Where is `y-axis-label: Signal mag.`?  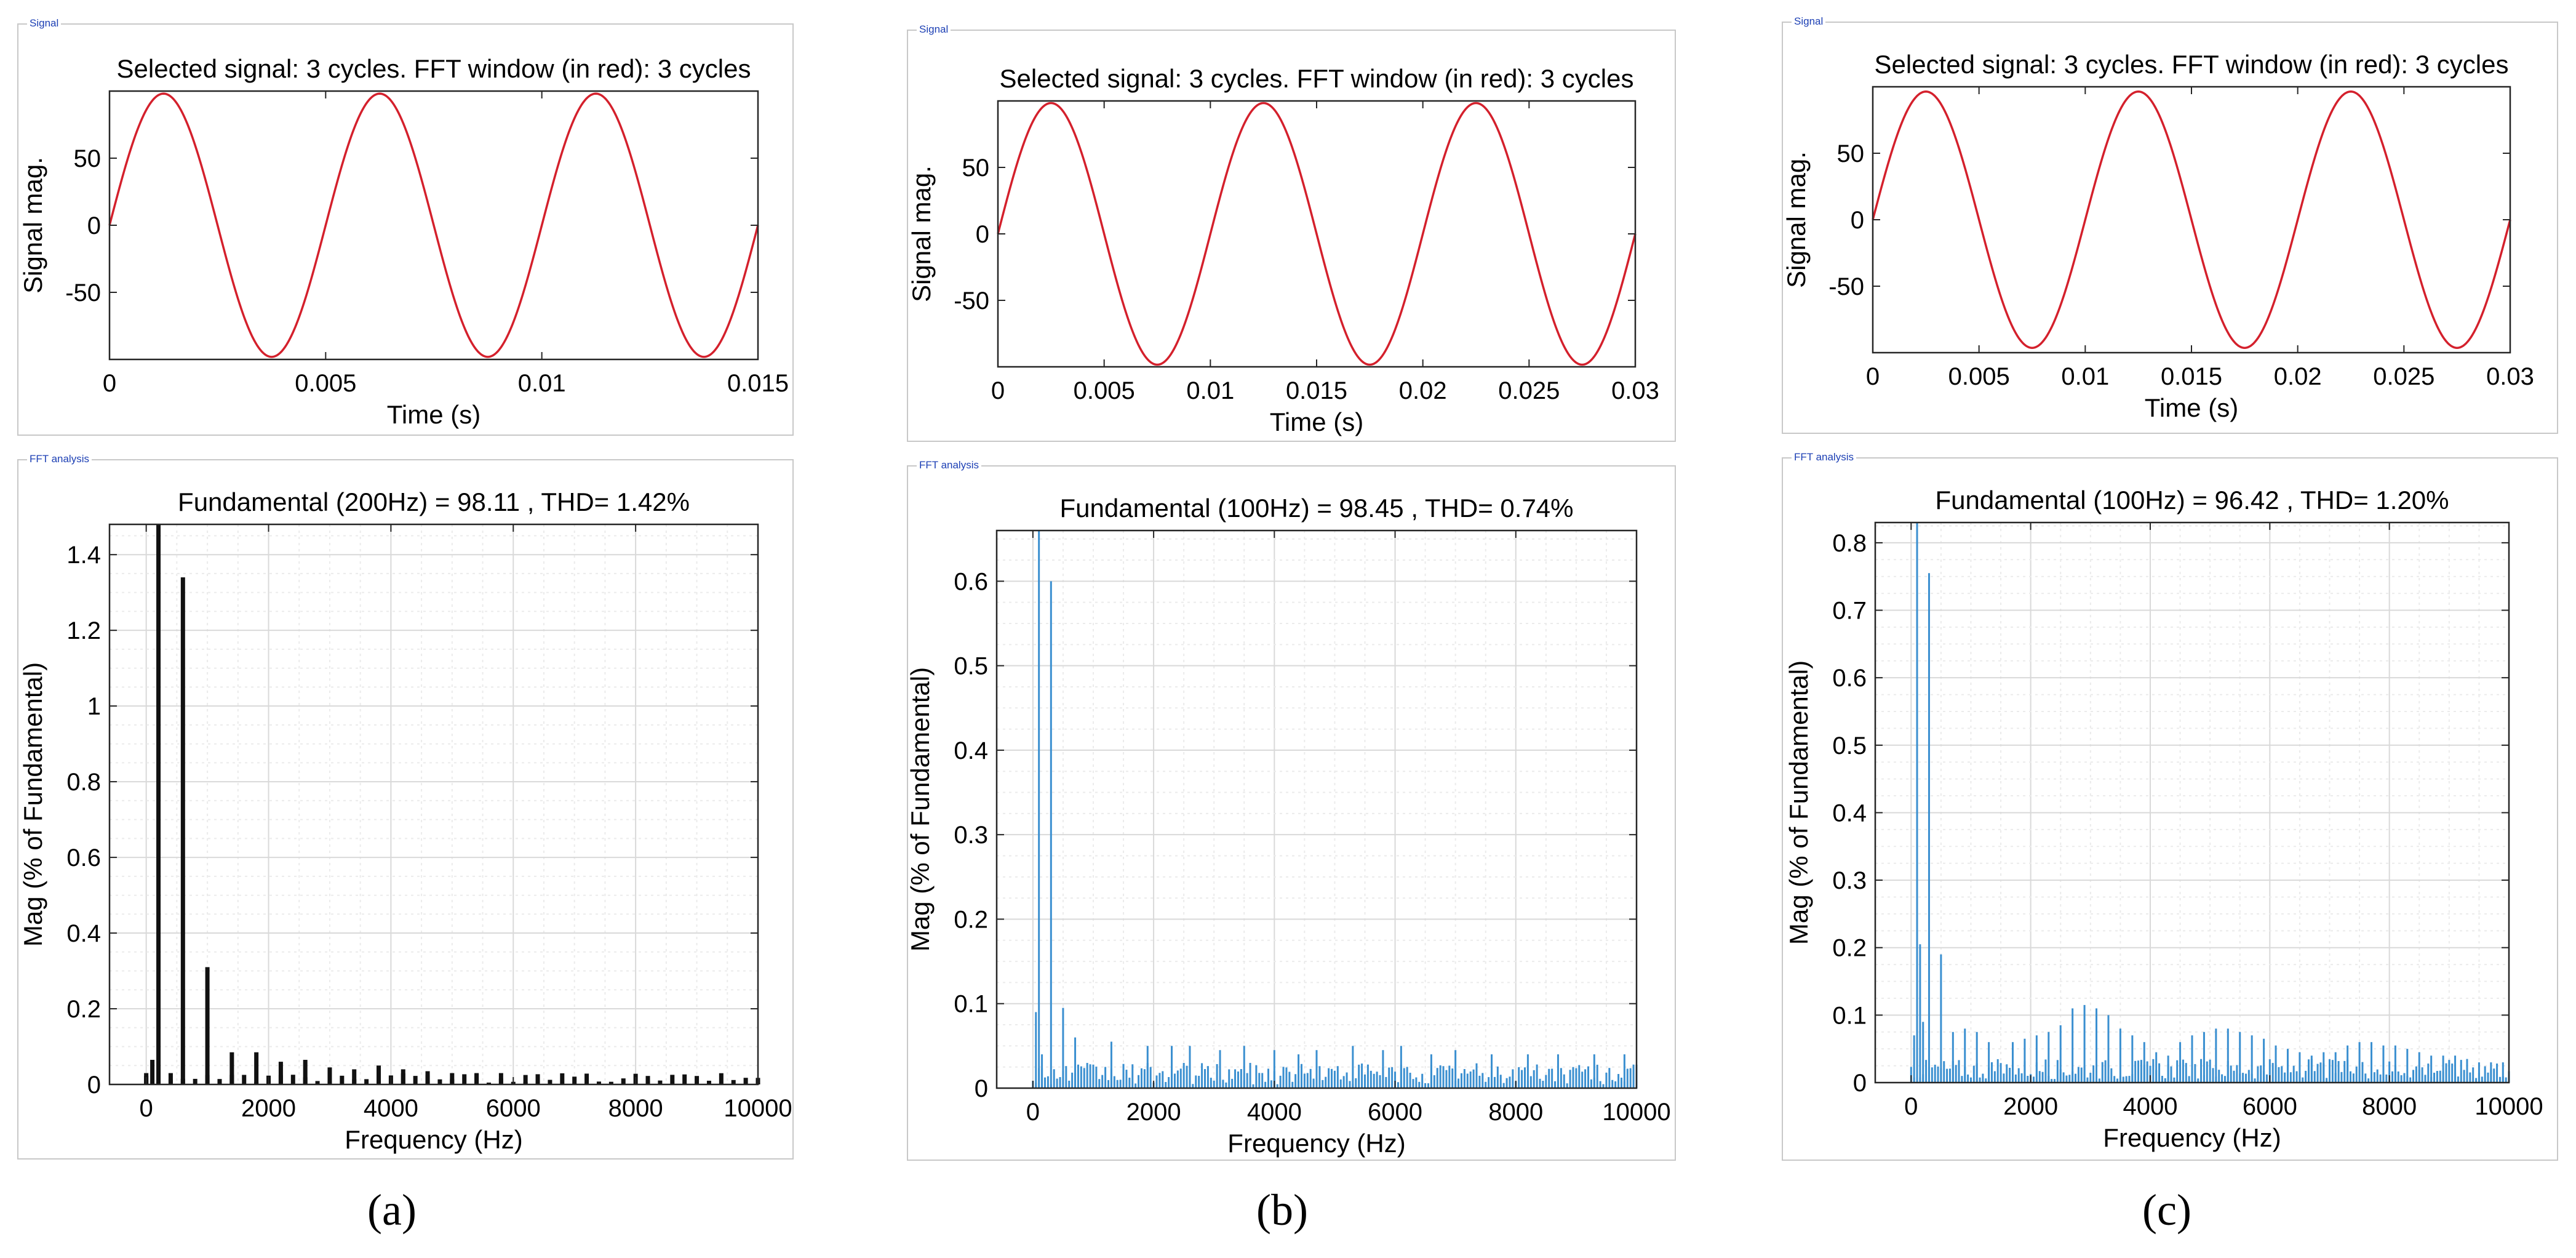 y-axis-label: Signal mag. is located at coordinates (1796, 220).